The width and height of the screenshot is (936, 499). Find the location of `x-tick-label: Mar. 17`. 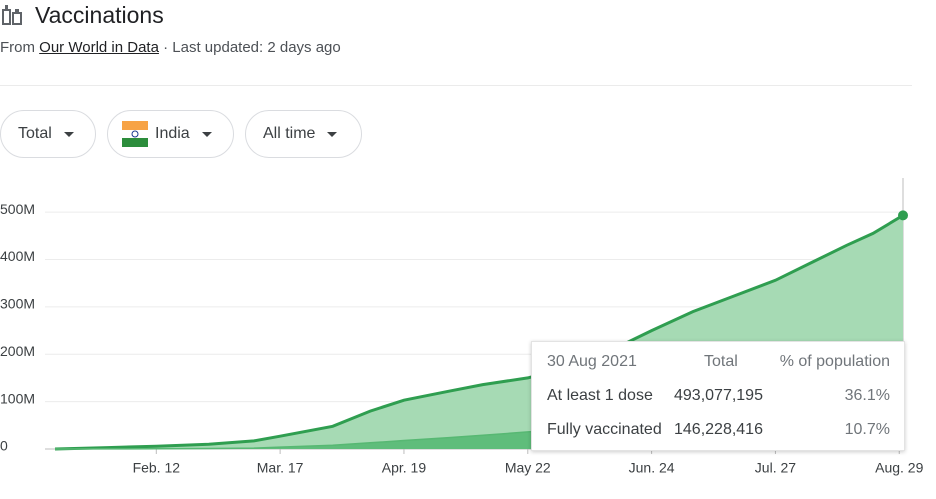

x-tick-label: Mar. 17 is located at coordinates (280, 468).